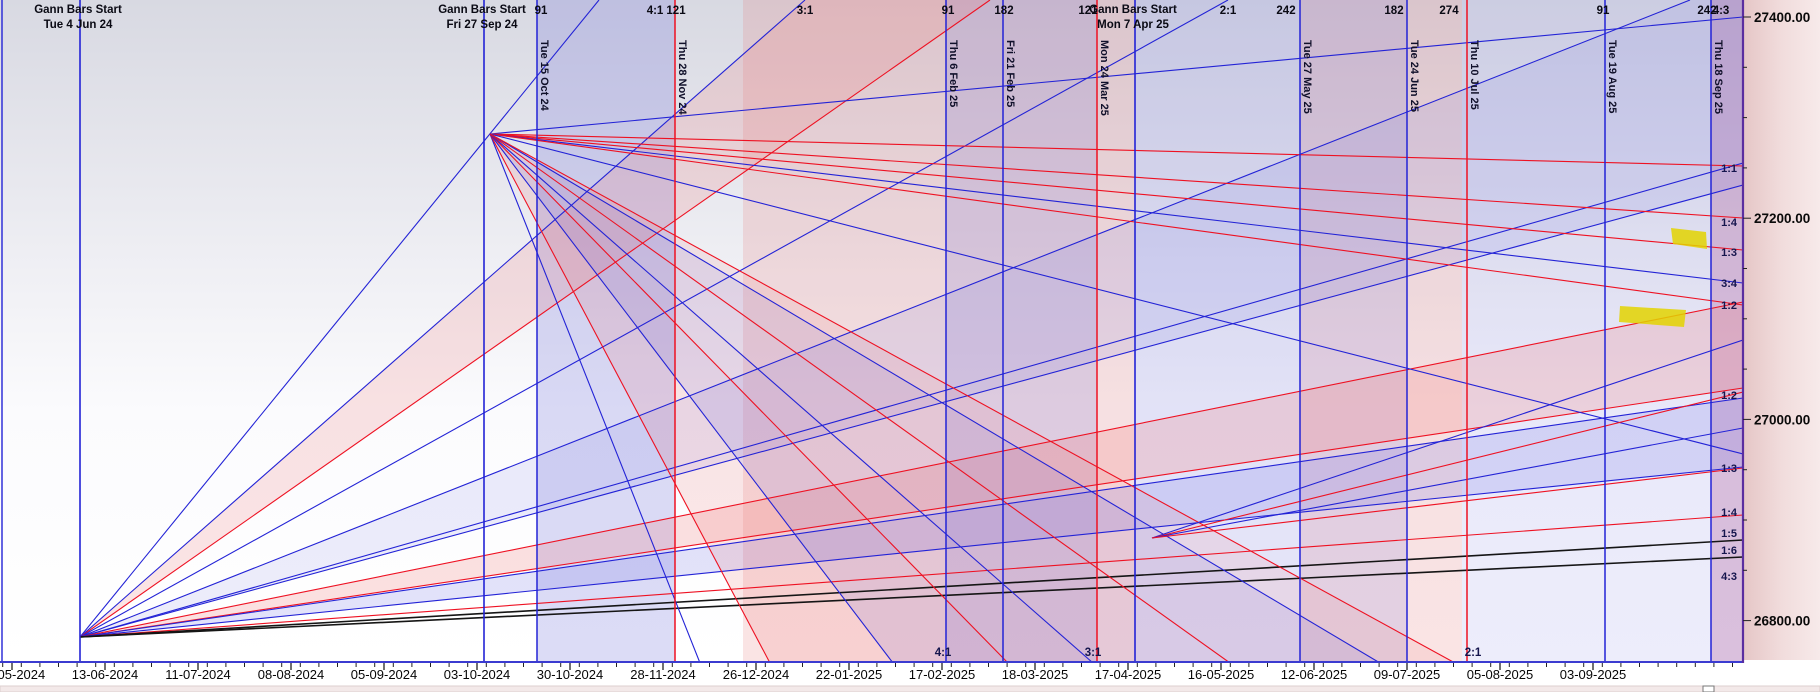  What do you see at coordinates (1721, 11) in the screenshot?
I see `bar-count-label: 4:3` at bounding box center [1721, 11].